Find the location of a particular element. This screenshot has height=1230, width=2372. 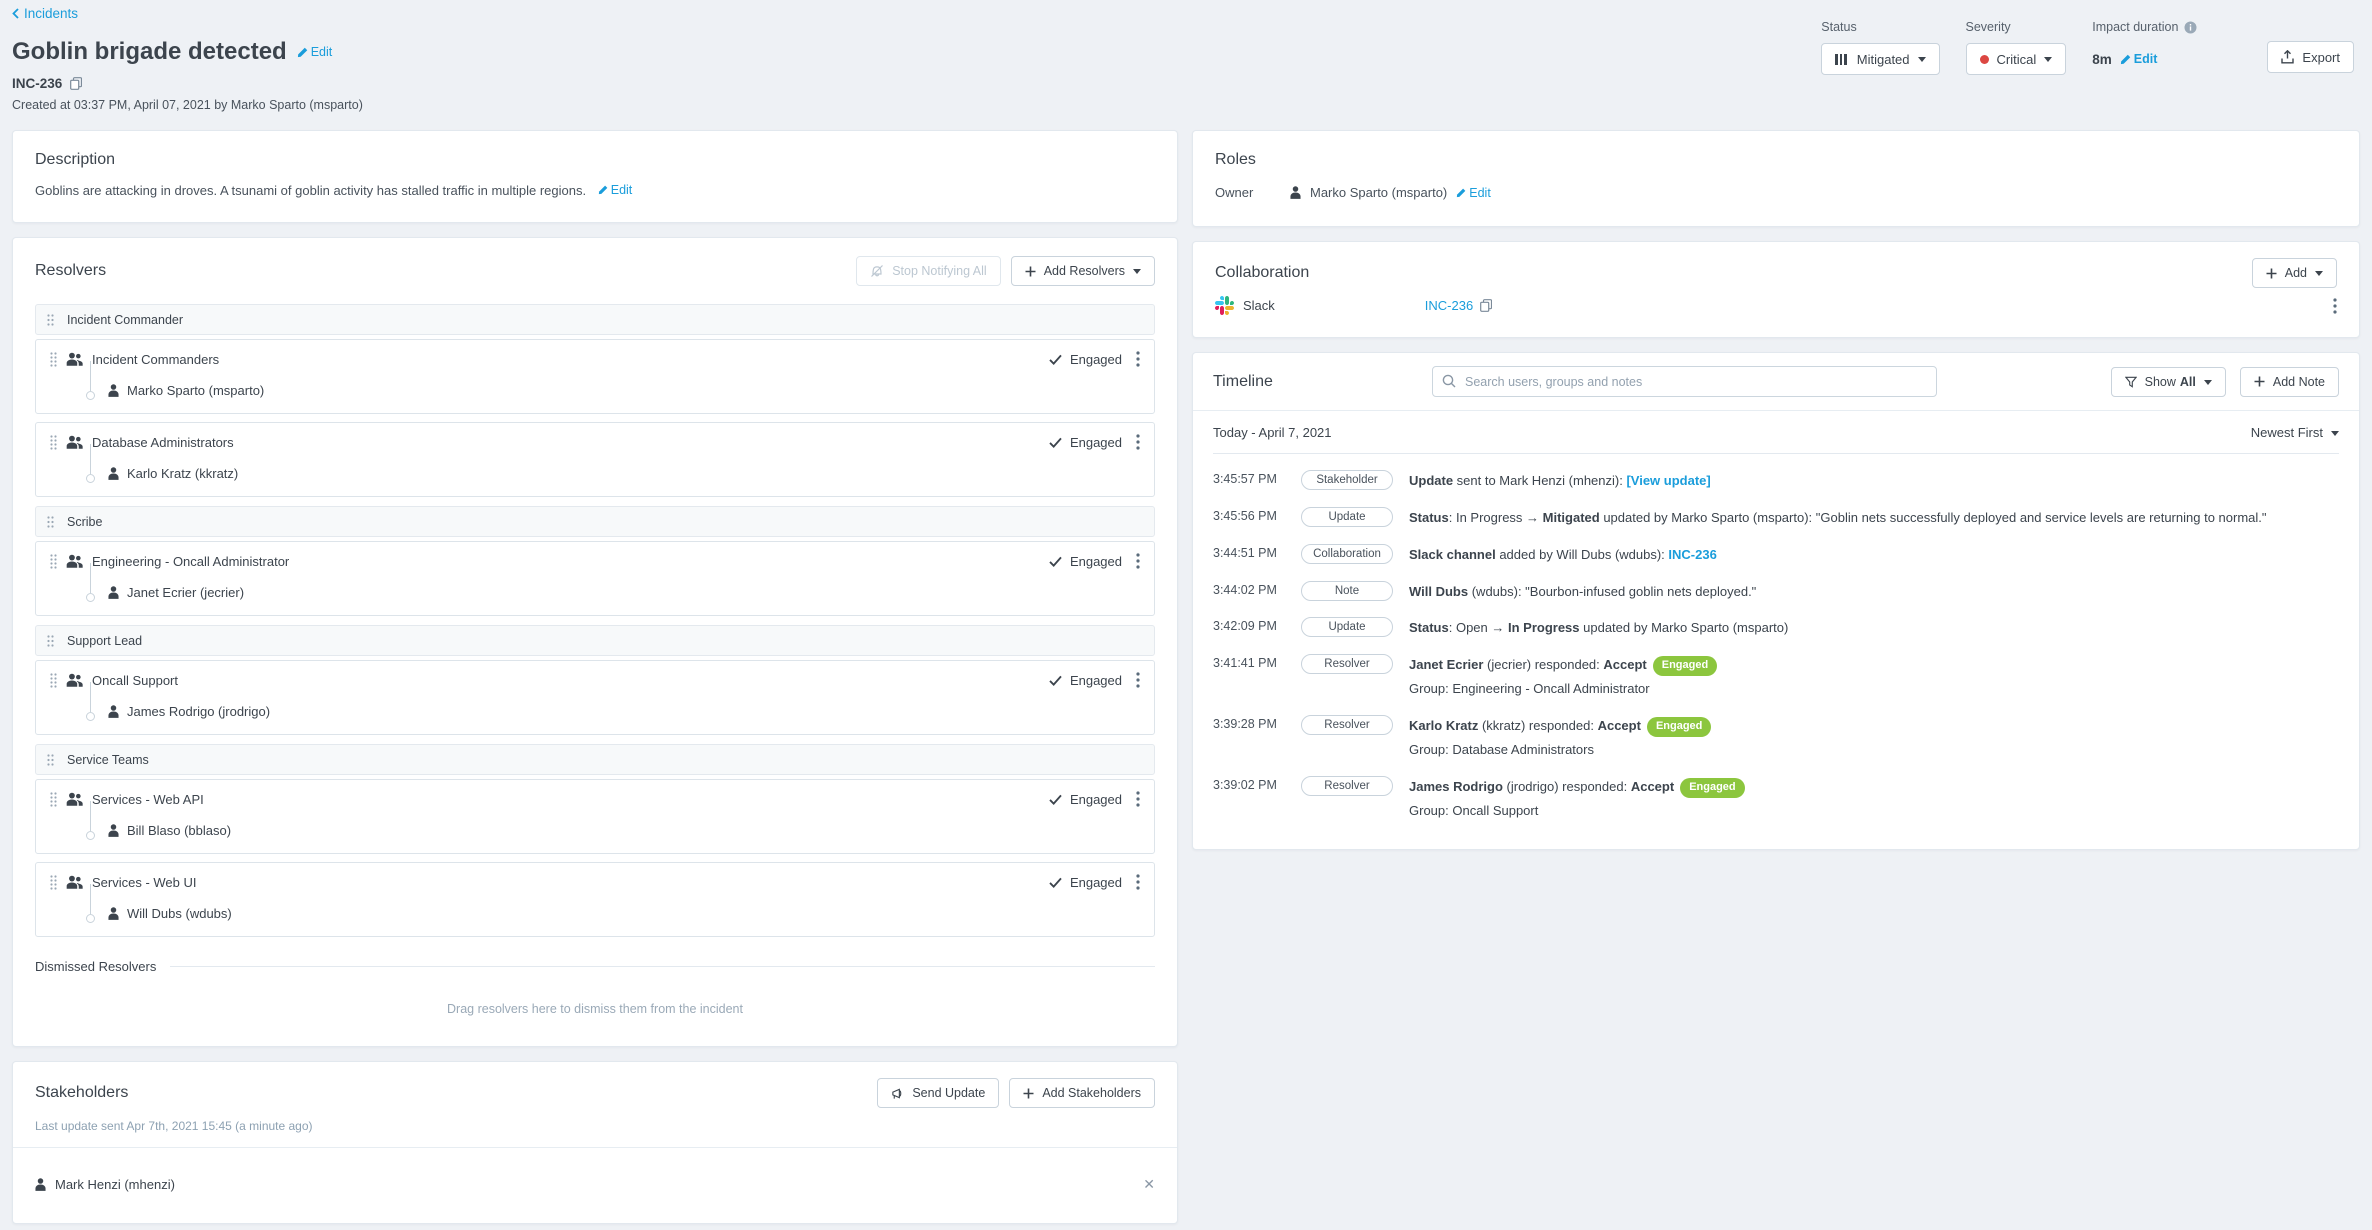

add-note-button: Add Note is located at coordinates (2289, 381).